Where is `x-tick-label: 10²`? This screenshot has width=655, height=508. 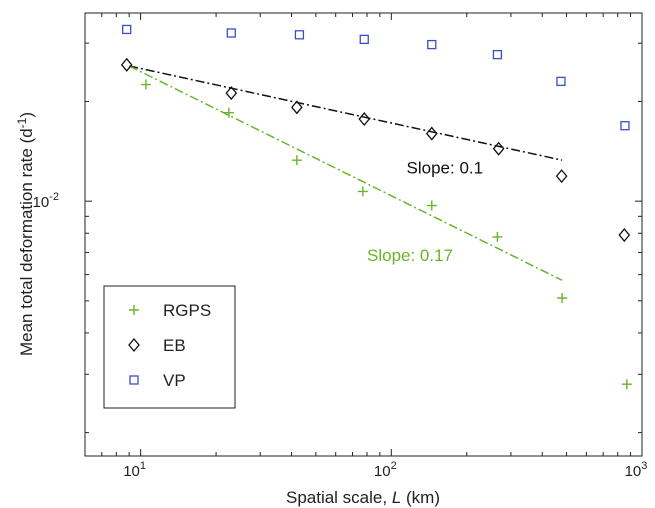 x-tick-label: 10² is located at coordinates (385, 470).